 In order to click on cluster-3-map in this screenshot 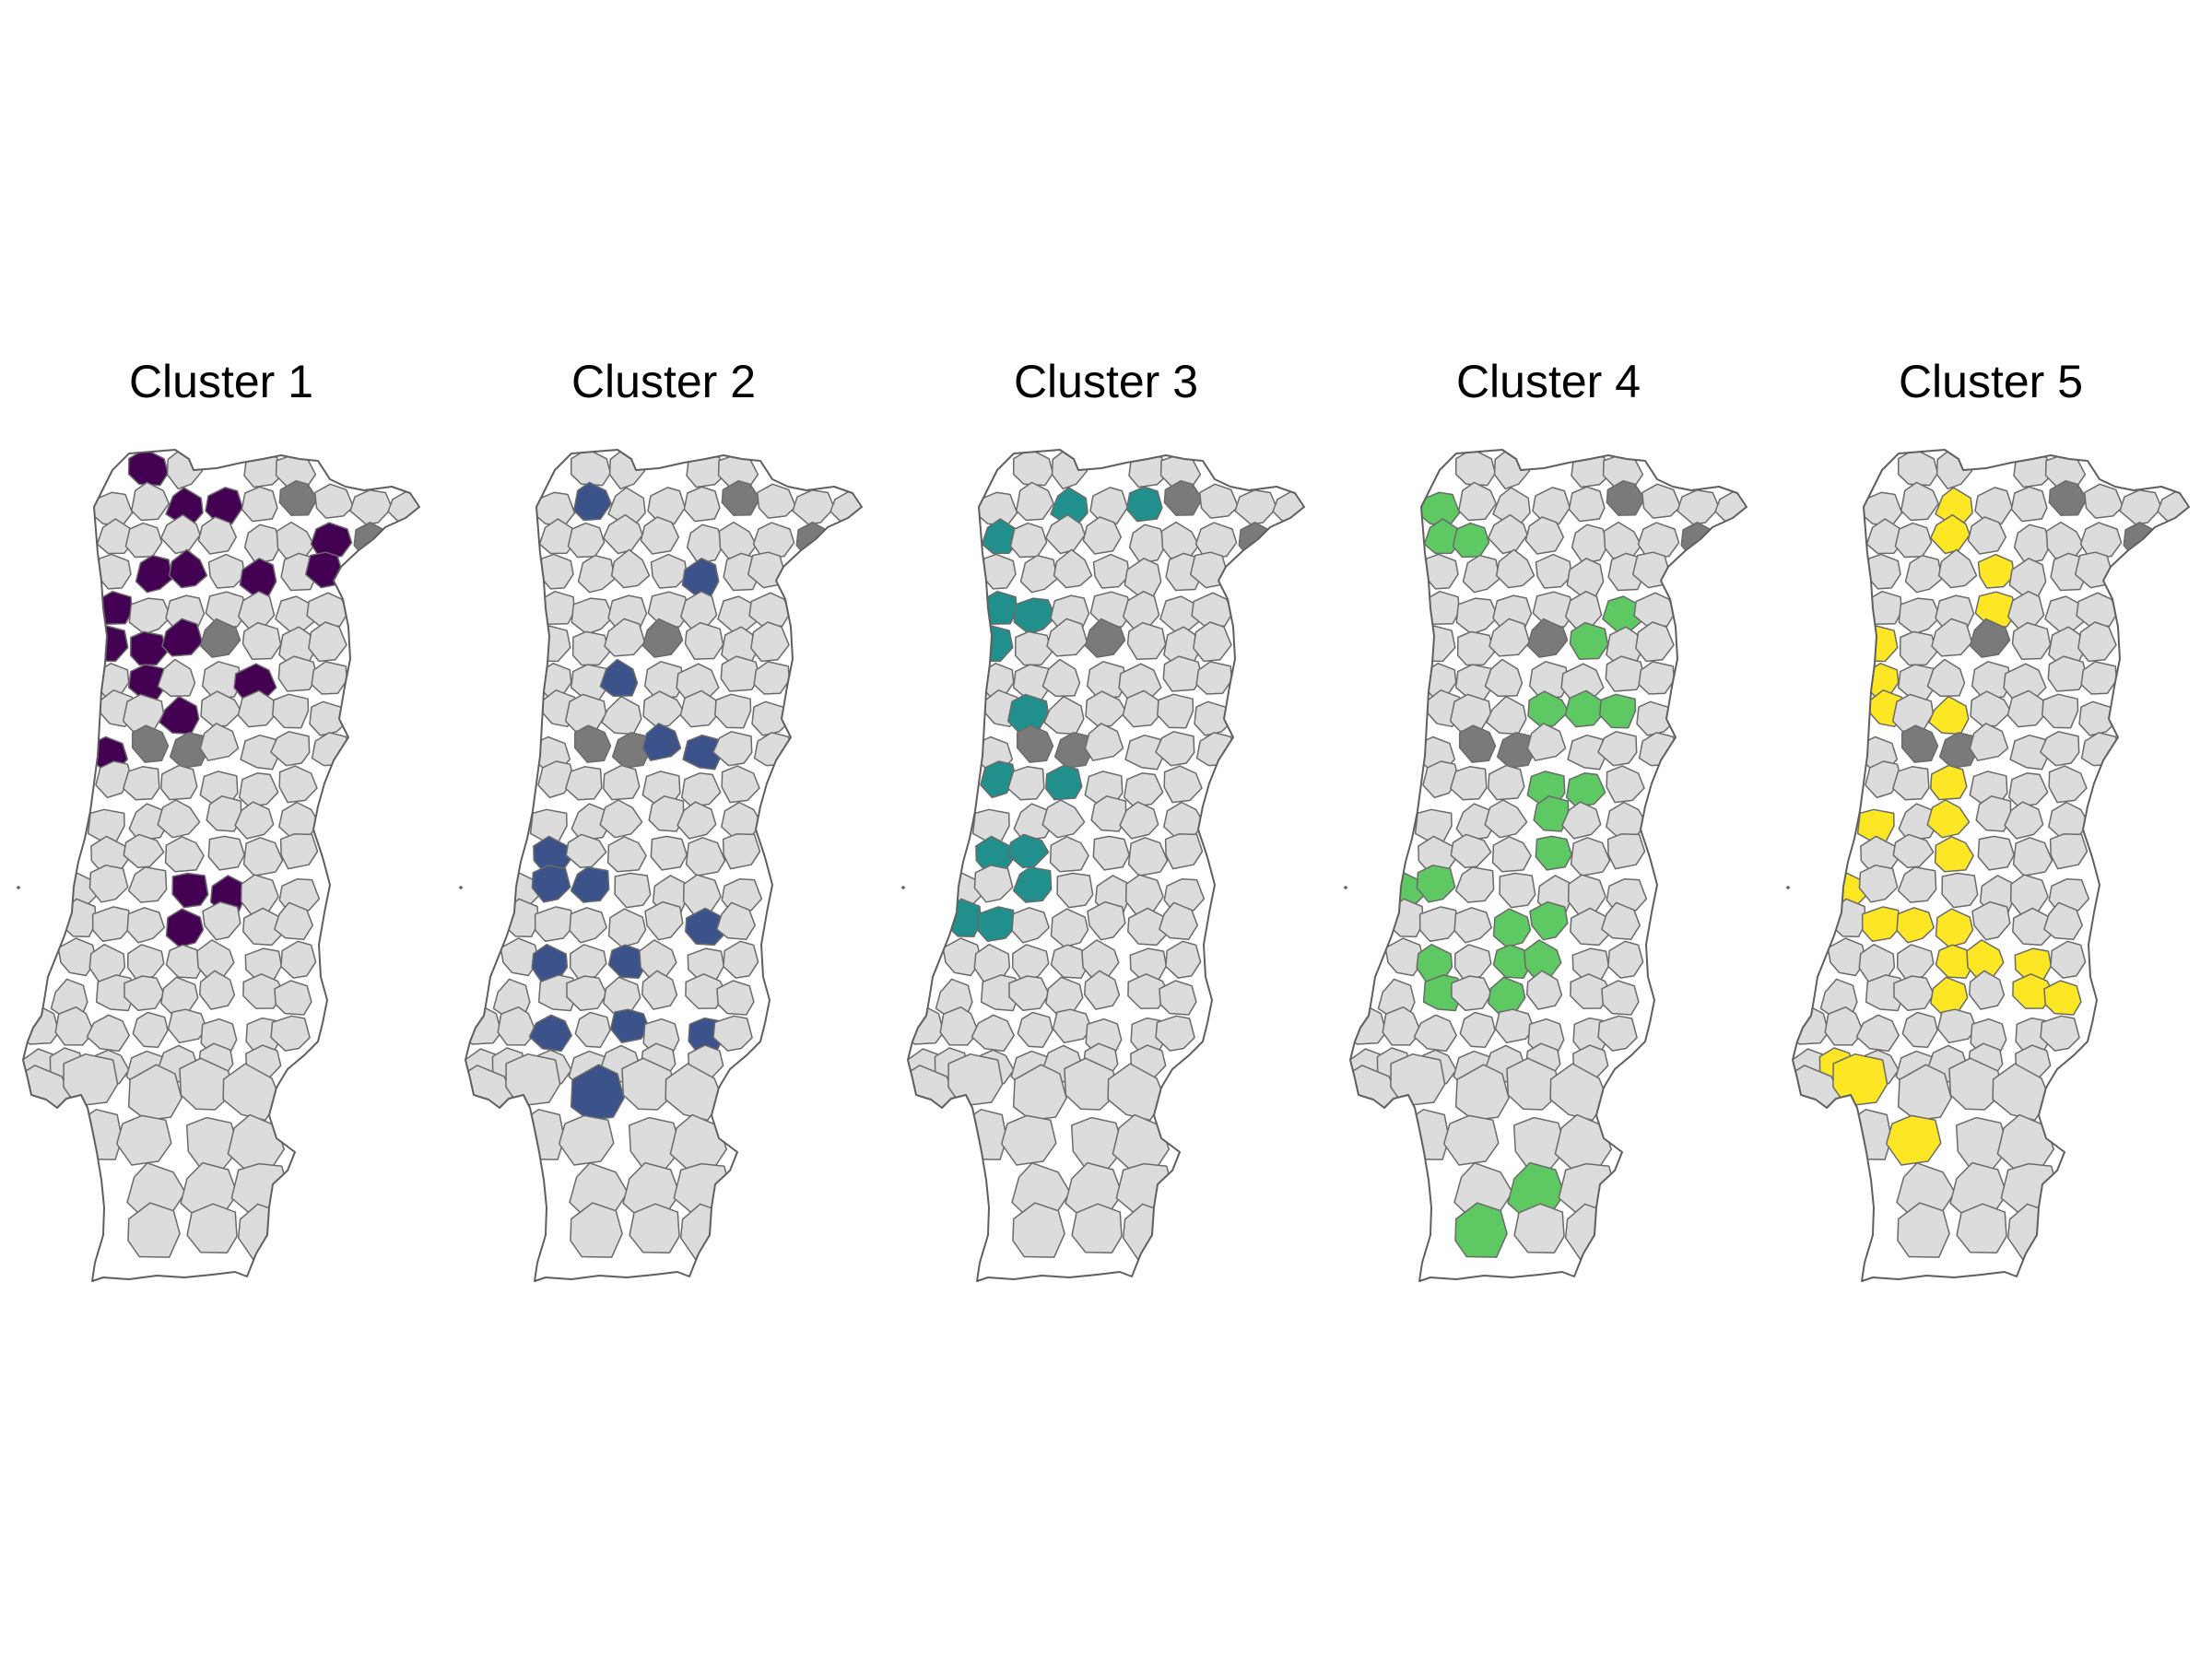, I will do `click(1103, 865)`.